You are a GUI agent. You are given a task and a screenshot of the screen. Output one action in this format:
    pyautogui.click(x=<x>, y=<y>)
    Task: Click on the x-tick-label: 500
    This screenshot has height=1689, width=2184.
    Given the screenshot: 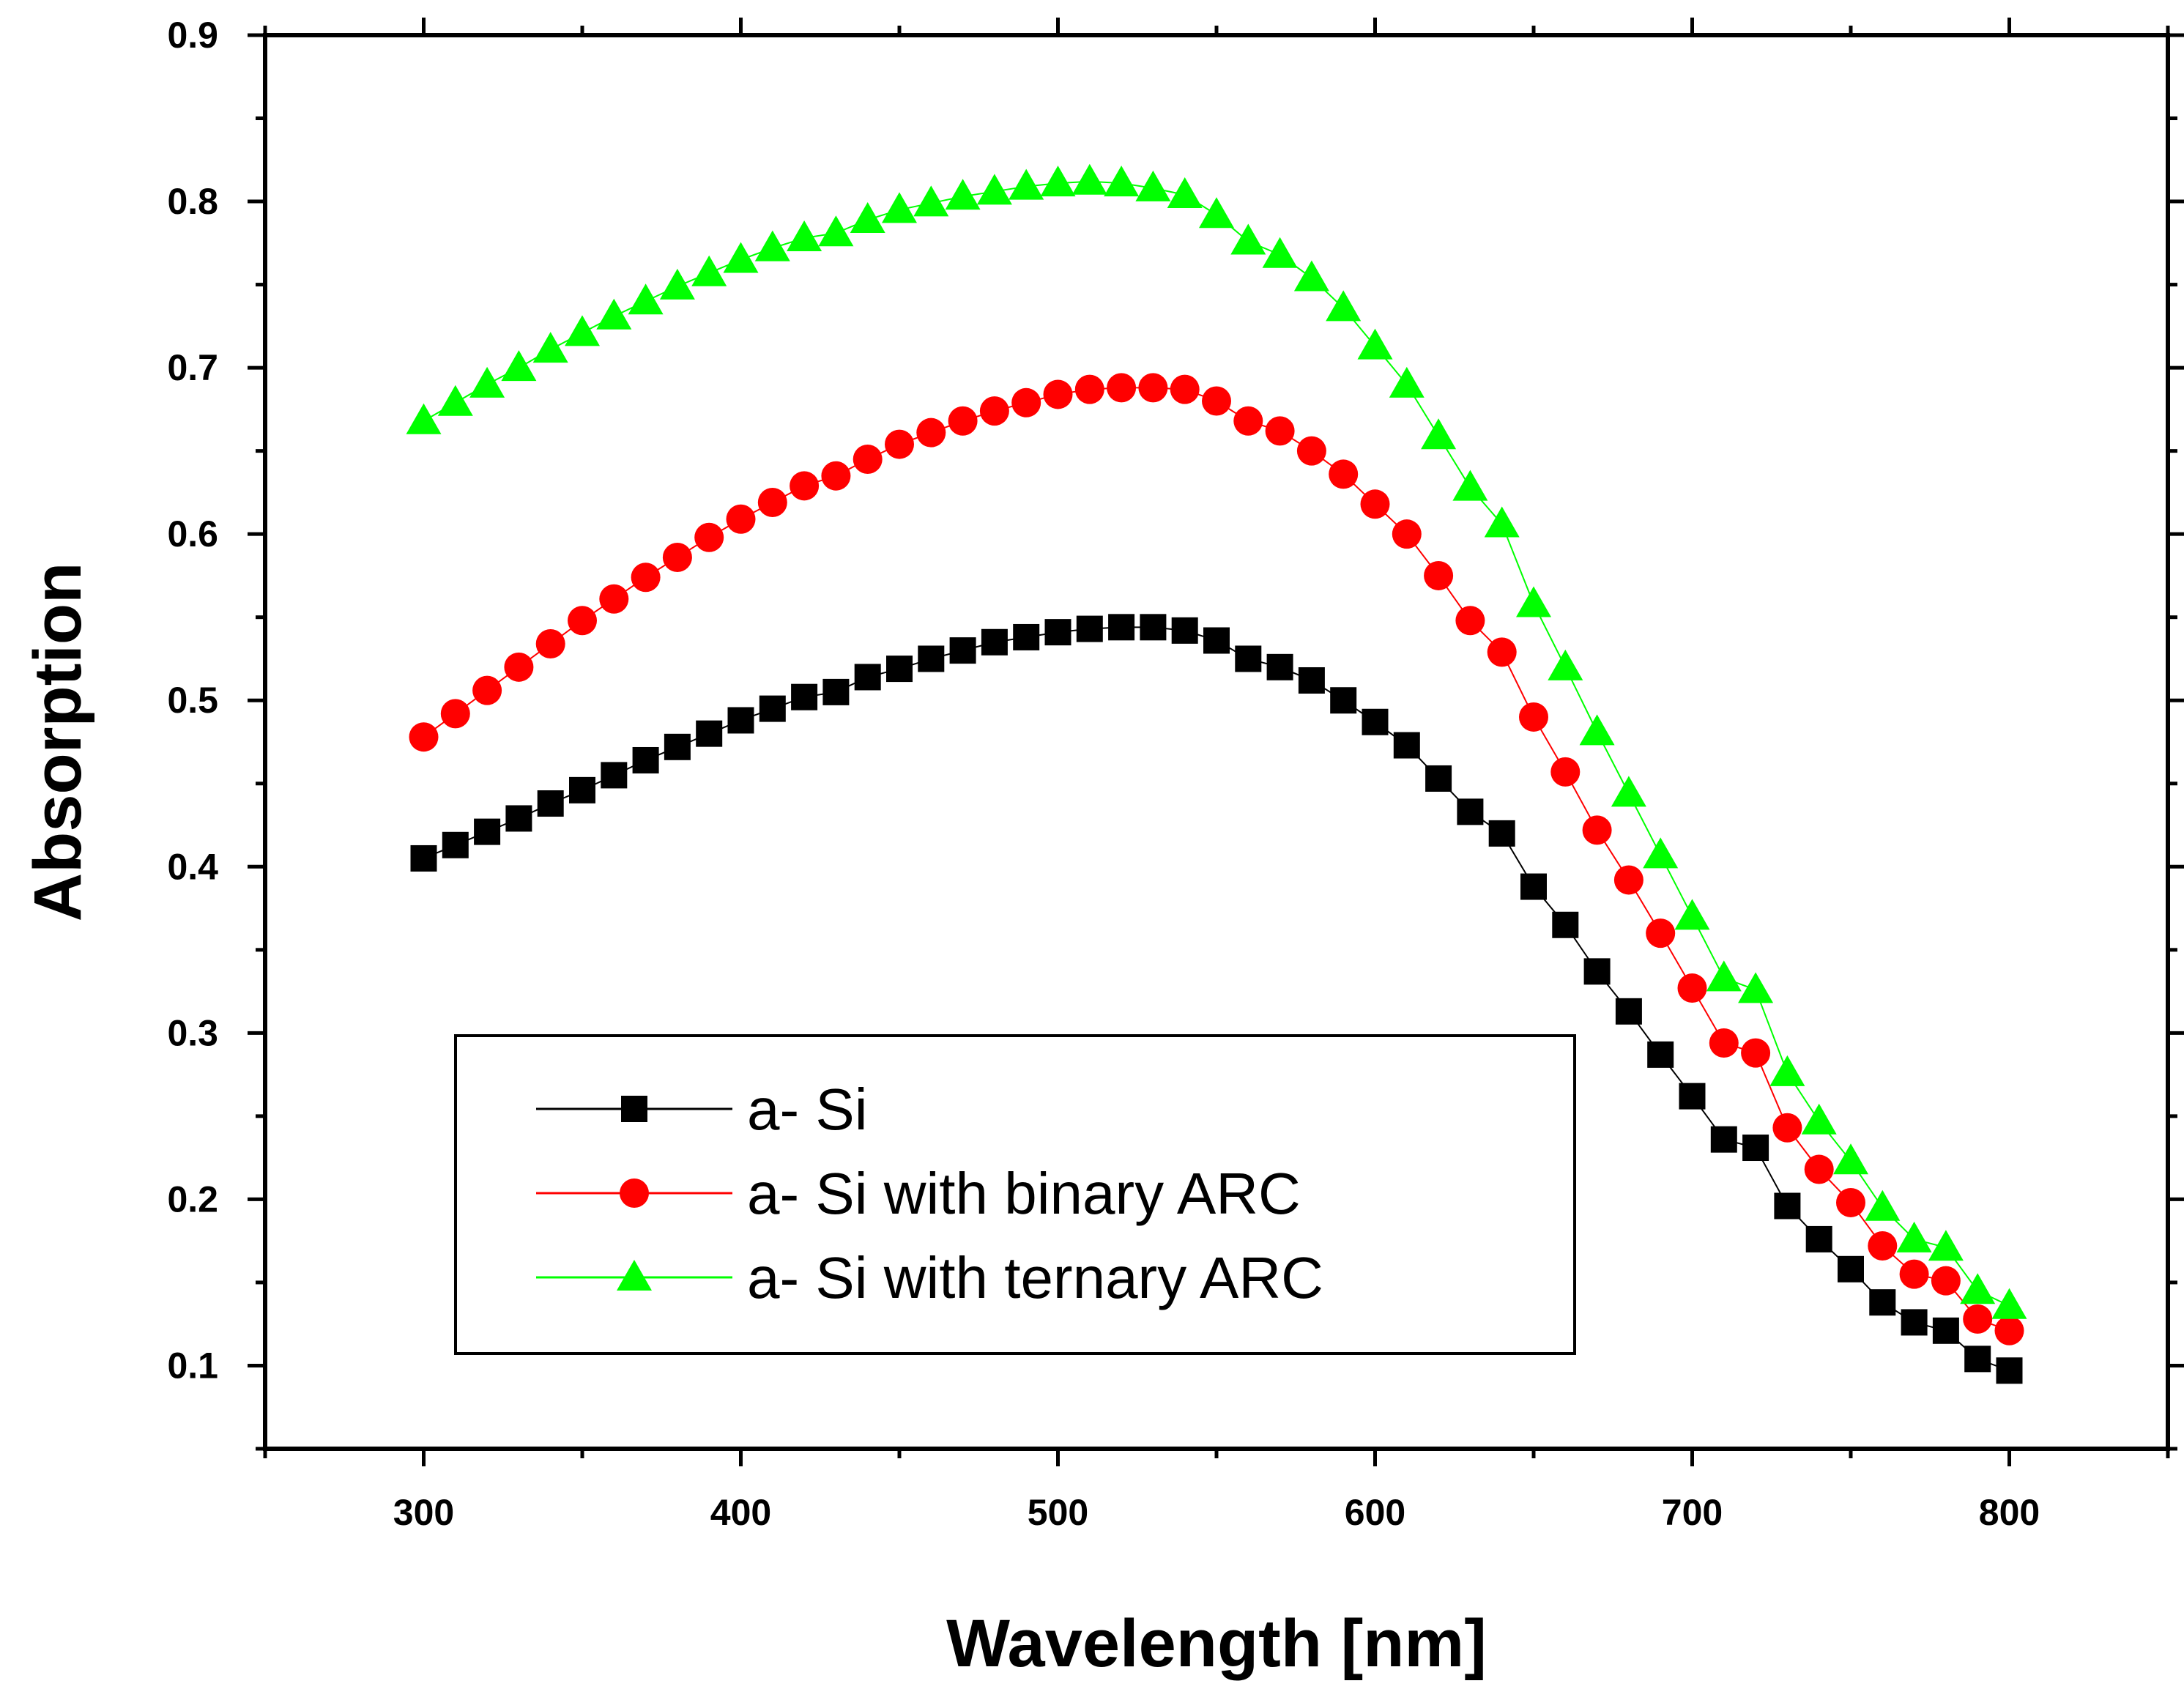 What is the action you would take?
    pyautogui.click(x=1058, y=1512)
    